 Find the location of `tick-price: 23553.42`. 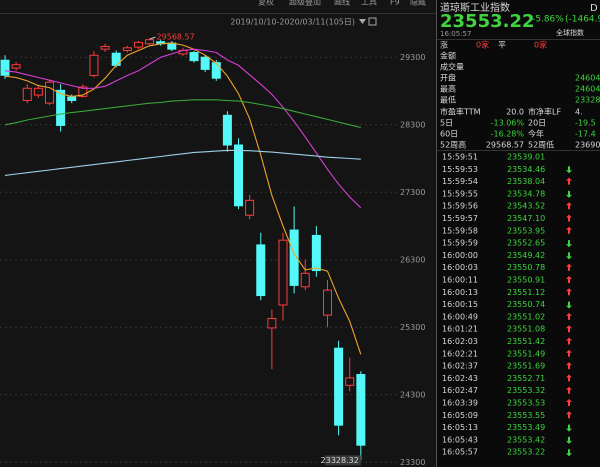

tick-price: 23553.42 is located at coordinates (526, 439).